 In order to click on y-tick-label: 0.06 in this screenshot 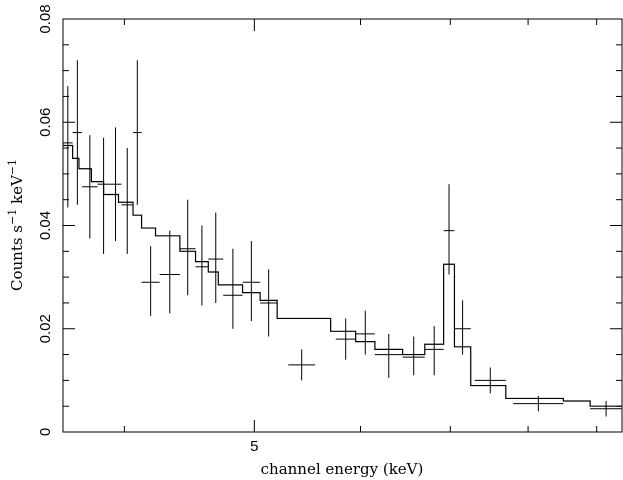, I will do `click(45, 122)`.